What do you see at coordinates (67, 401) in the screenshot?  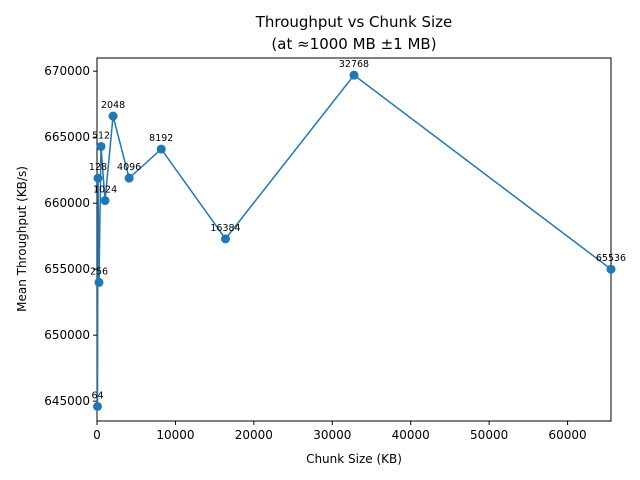 I see `y-tick-label: 645000` at bounding box center [67, 401].